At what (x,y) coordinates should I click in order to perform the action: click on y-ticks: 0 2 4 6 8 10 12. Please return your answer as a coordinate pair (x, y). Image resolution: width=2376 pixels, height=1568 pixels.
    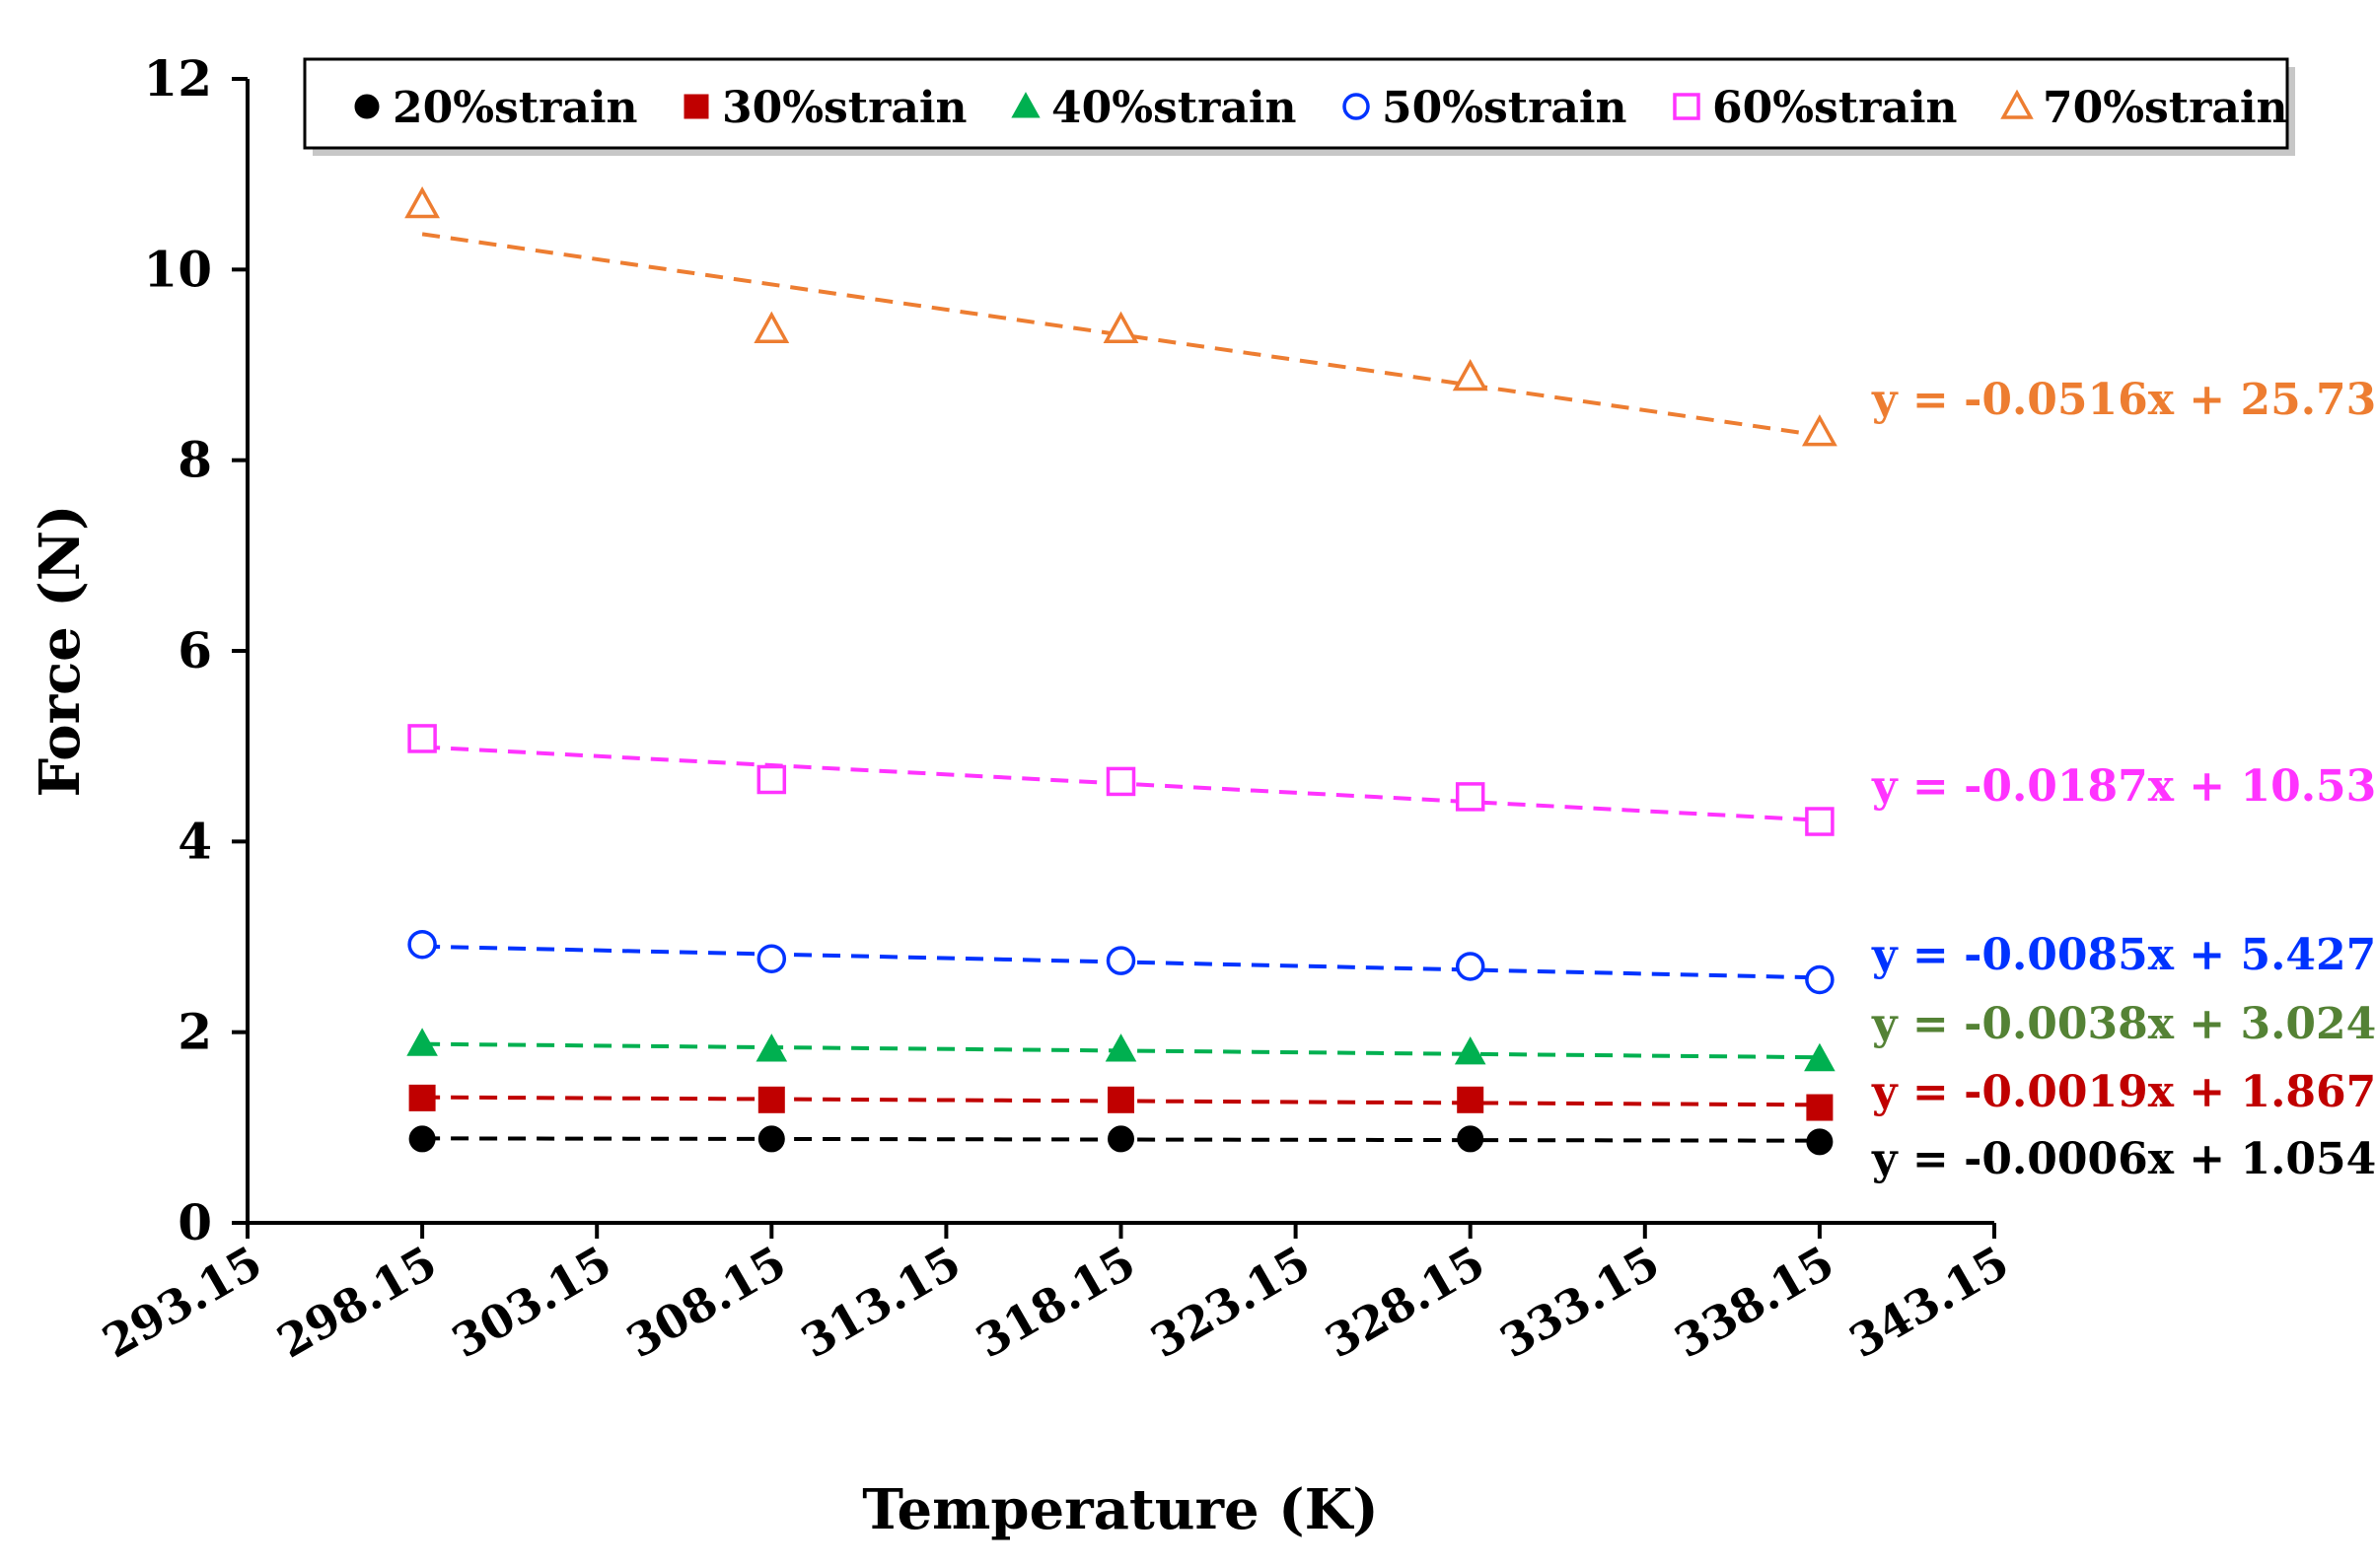
    Looking at the image, I should click on (195, 650).